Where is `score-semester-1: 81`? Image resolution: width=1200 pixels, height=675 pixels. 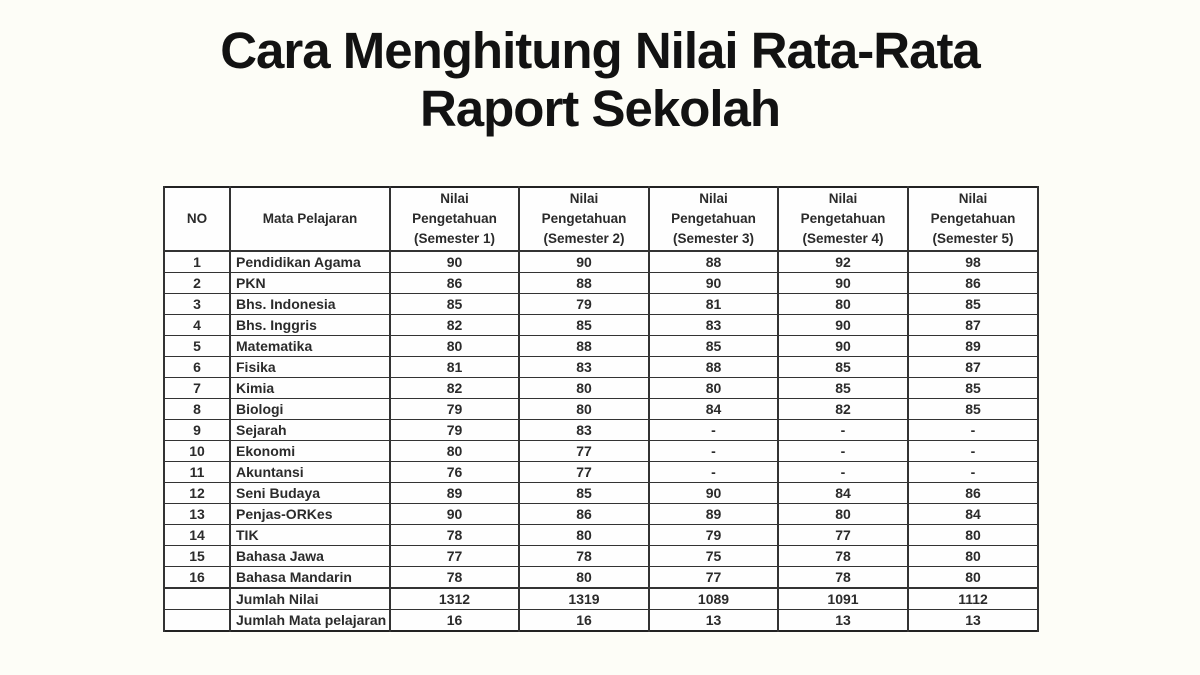
score-semester-1: 81 is located at coordinates (454, 367).